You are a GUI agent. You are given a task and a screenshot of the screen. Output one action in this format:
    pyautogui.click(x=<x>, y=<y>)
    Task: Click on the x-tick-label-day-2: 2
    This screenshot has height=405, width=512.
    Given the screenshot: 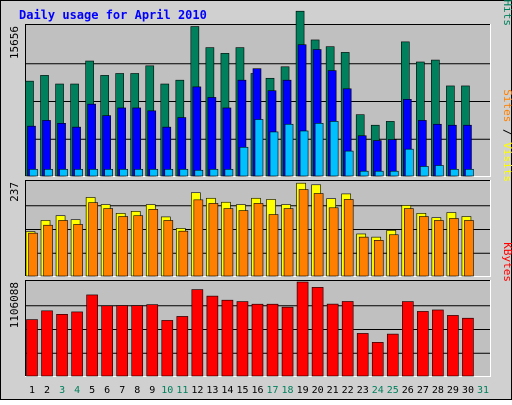 What is the action you would take?
    pyautogui.click(x=47, y=390)
    